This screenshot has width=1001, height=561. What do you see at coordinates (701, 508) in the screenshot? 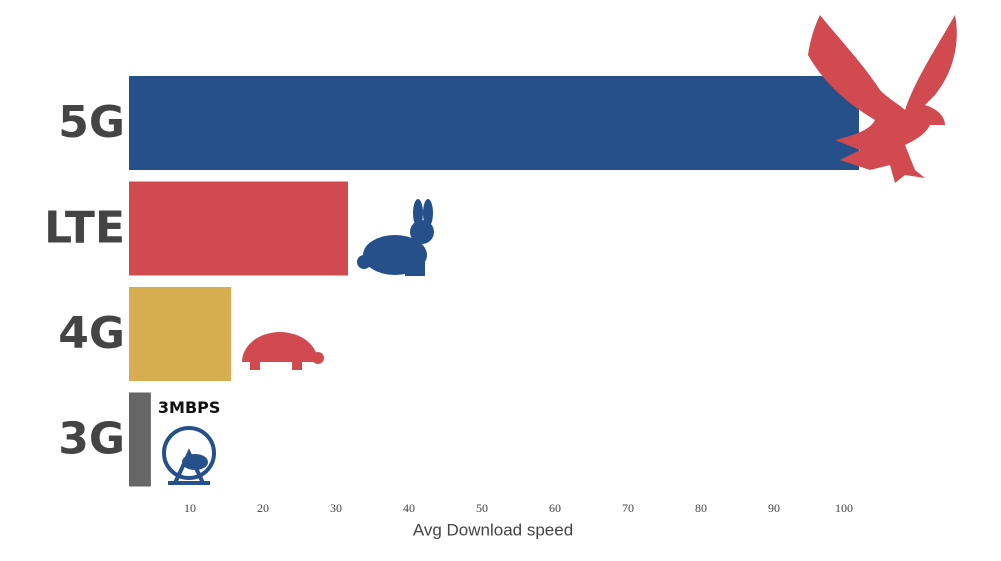
I see `x-tick-label: 80` at bounding box center [701, 508].